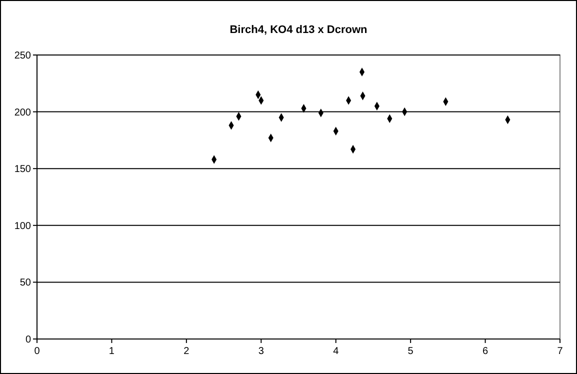 This screenshot has height=374, width=577. Describe the element at coordinates (560, 351) in the screenshot. I see `x-tick-label: 7` at that location.